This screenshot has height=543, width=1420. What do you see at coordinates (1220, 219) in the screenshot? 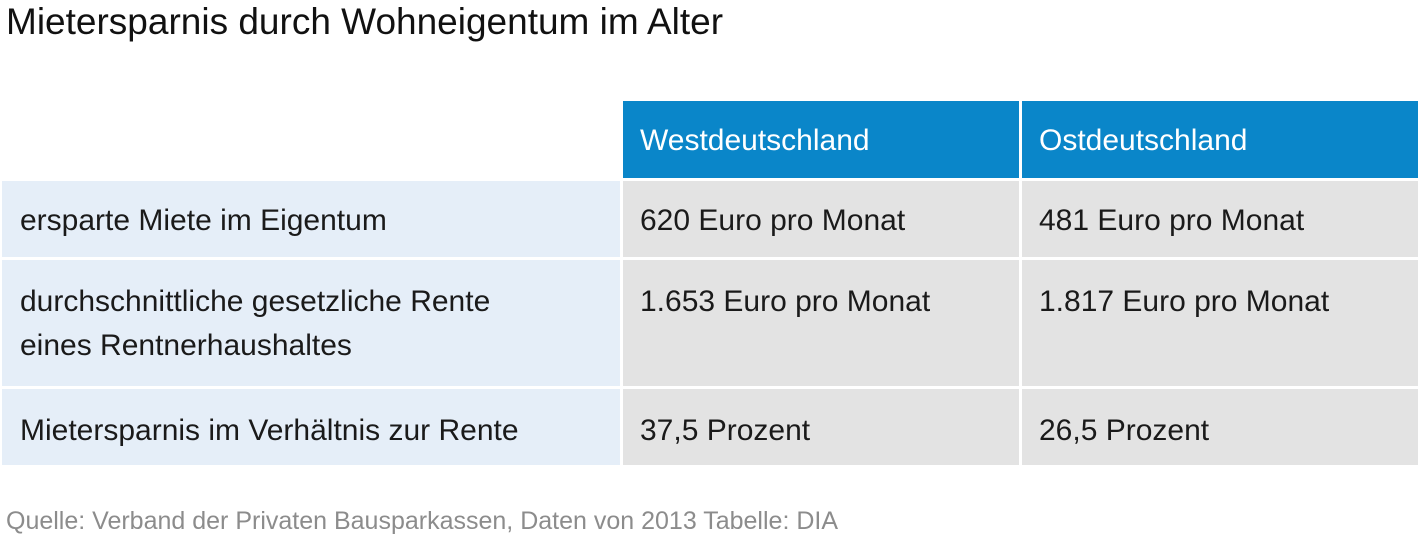
I see `east-value: 481 Euro pro Monat` at bounding box center [1220, 219].